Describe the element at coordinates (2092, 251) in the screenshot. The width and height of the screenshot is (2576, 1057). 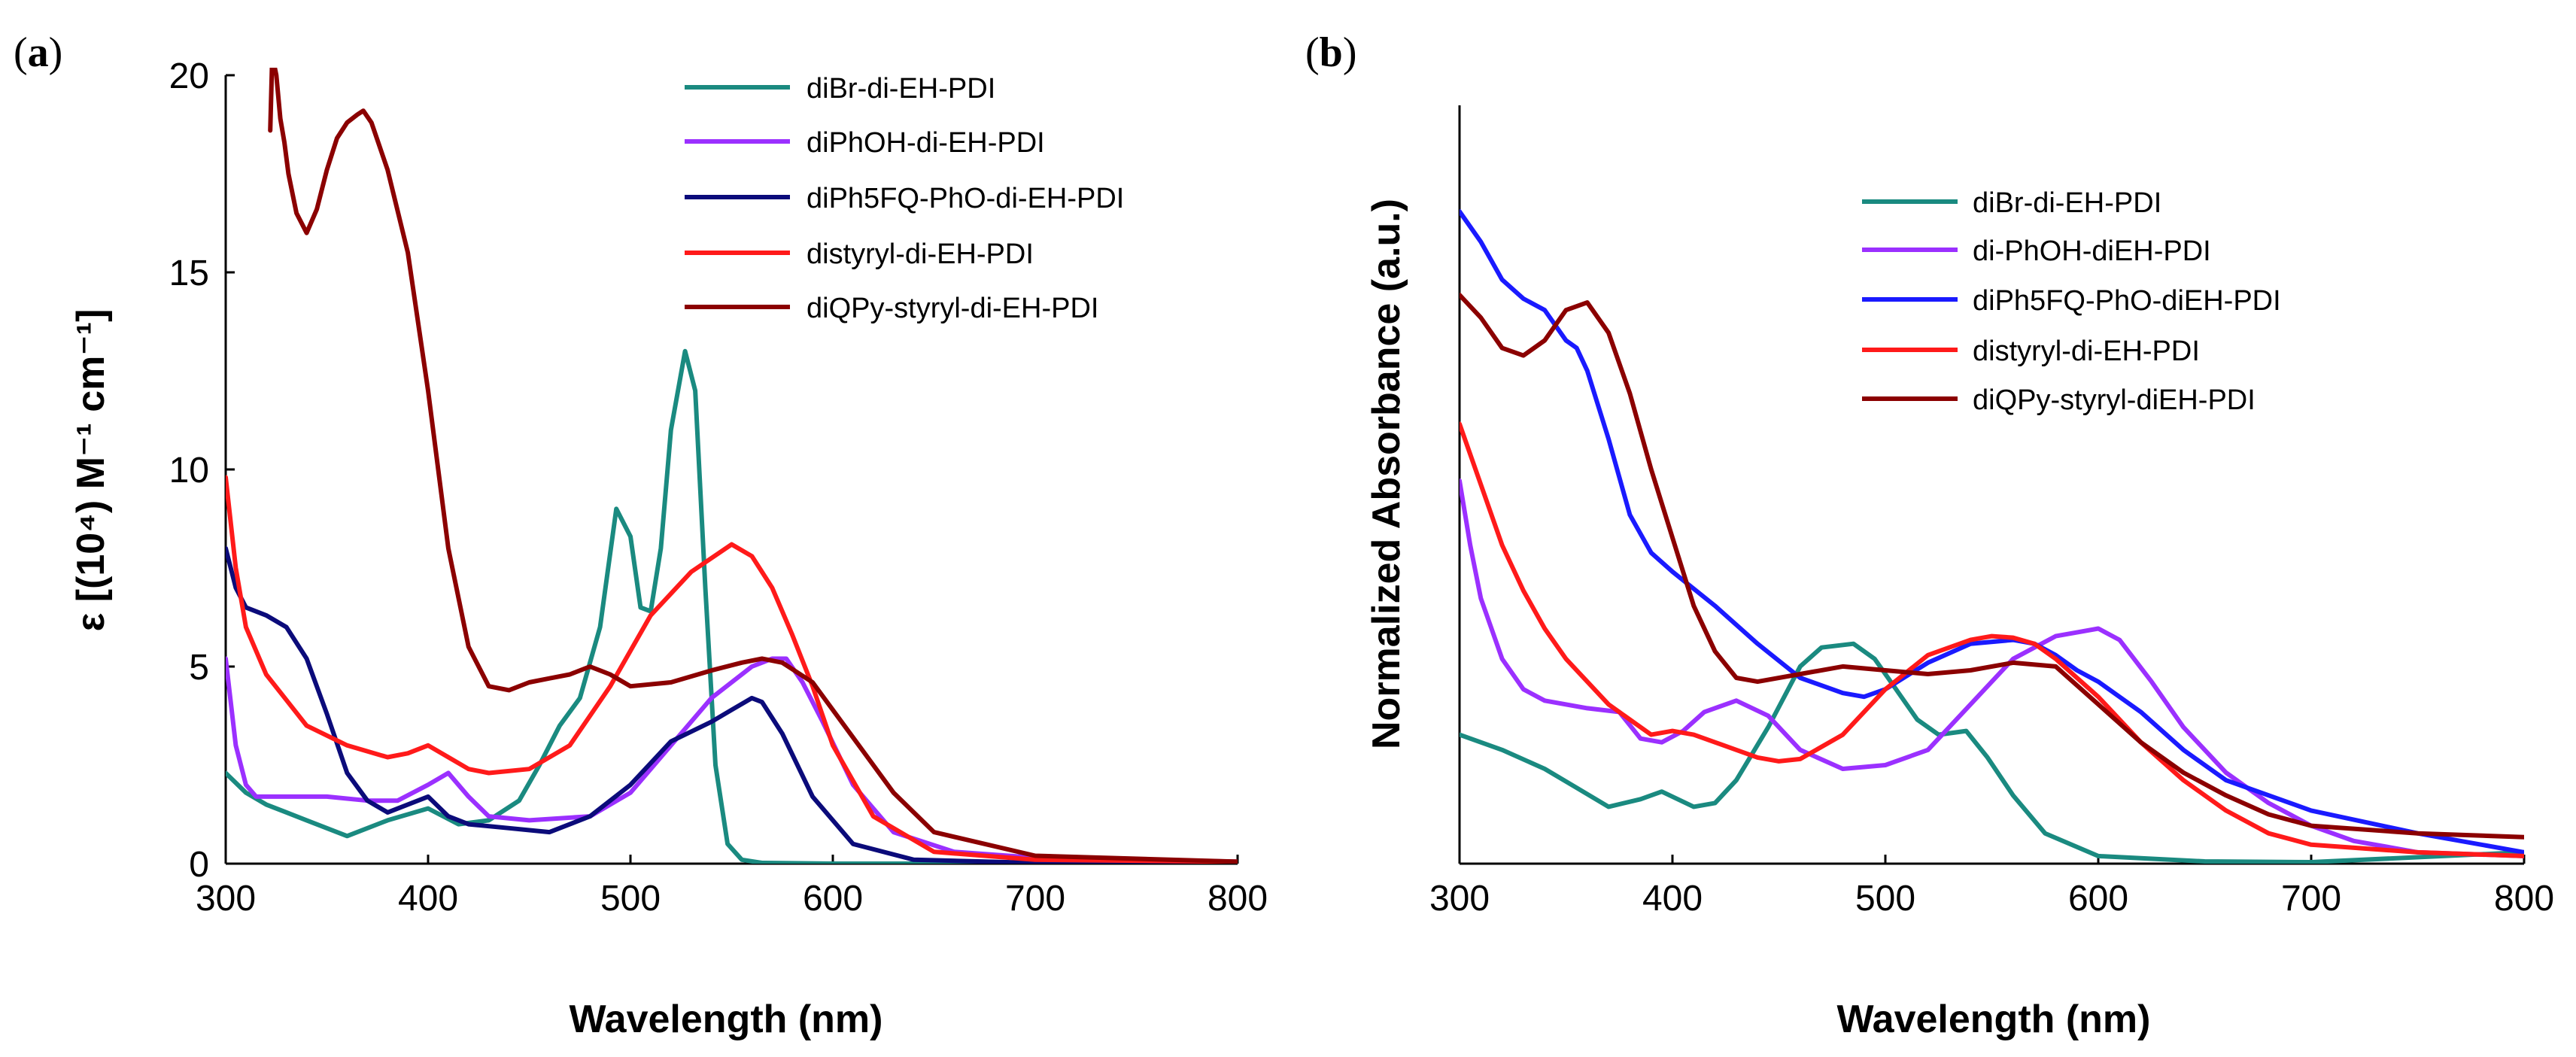
I see `legend-b-label-diPhOH: di-PhOH-diEH-PDI` at that location.